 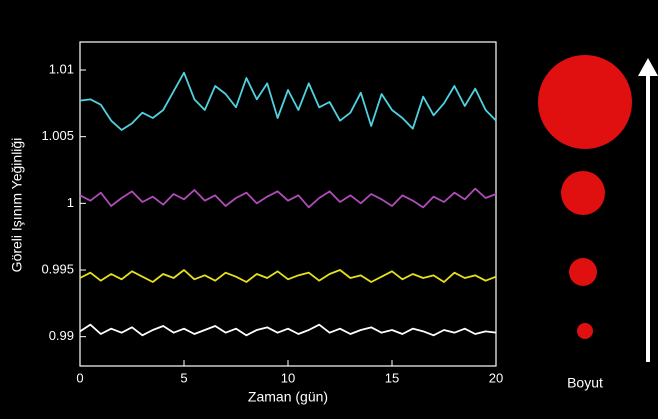 What do you see at coordinates (583, 193) in the screenshot?
I see `star-medium` at bounding box center [583, 193].